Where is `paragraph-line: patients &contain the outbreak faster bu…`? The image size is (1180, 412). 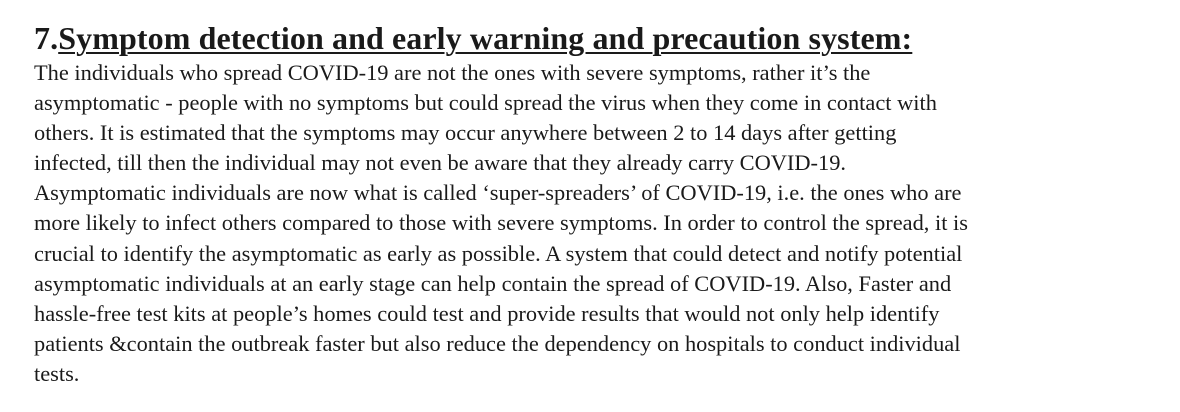
paragraph-line: patients &contain the outbreak faster bu… is located at coordinates (497, 343).